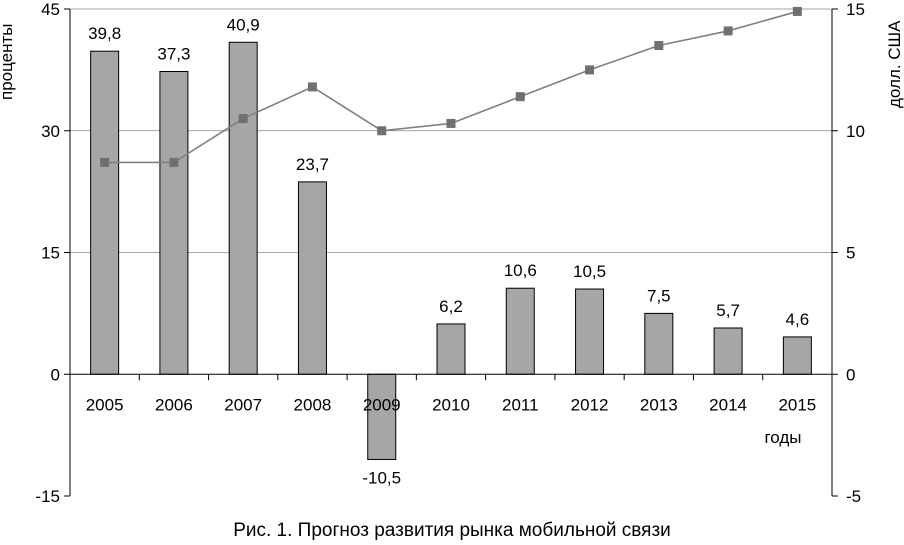 The image size is (904, 545). Describe the element at coordinates (50, 9) in the screenshot. I see `left-tick-label: 45` at that location.